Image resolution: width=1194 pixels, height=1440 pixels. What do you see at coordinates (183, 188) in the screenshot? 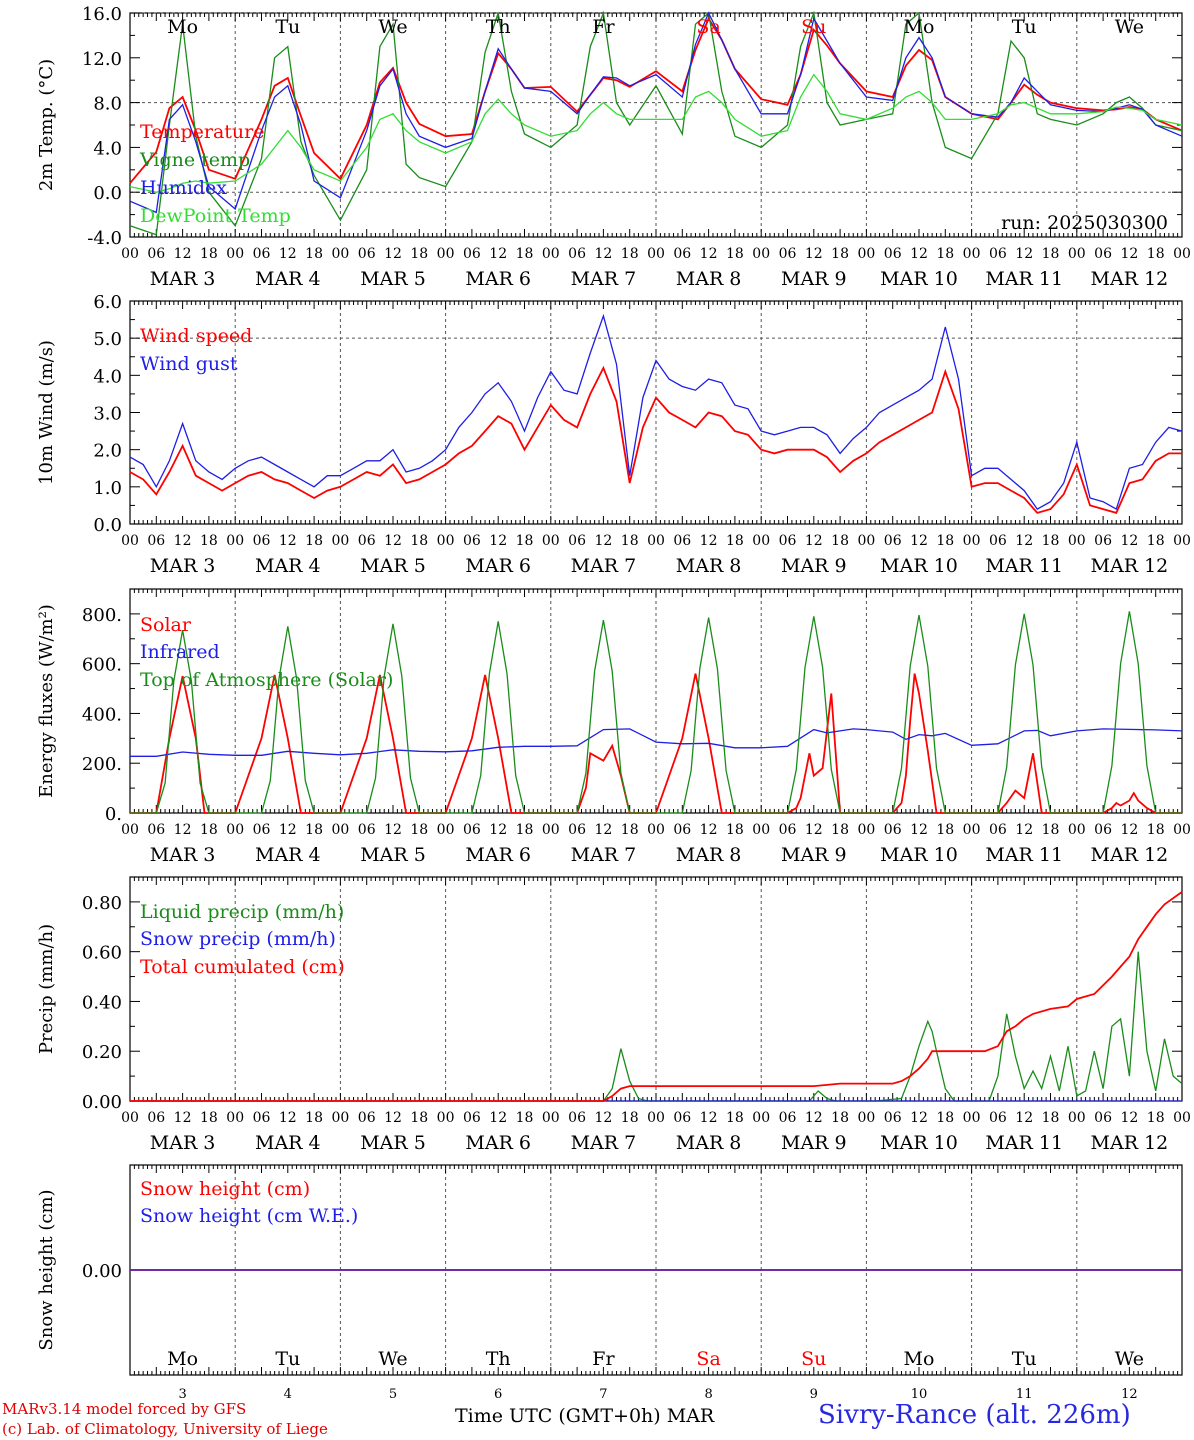
I see `legend-entry: Humidex` at bounding box center [183, 188].